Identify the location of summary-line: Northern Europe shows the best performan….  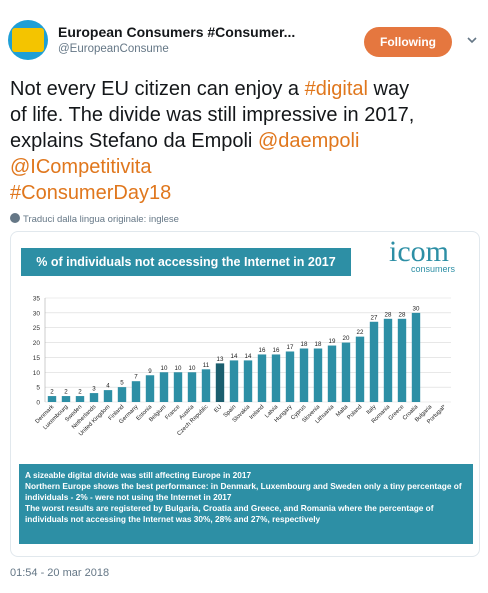
(243, 491).